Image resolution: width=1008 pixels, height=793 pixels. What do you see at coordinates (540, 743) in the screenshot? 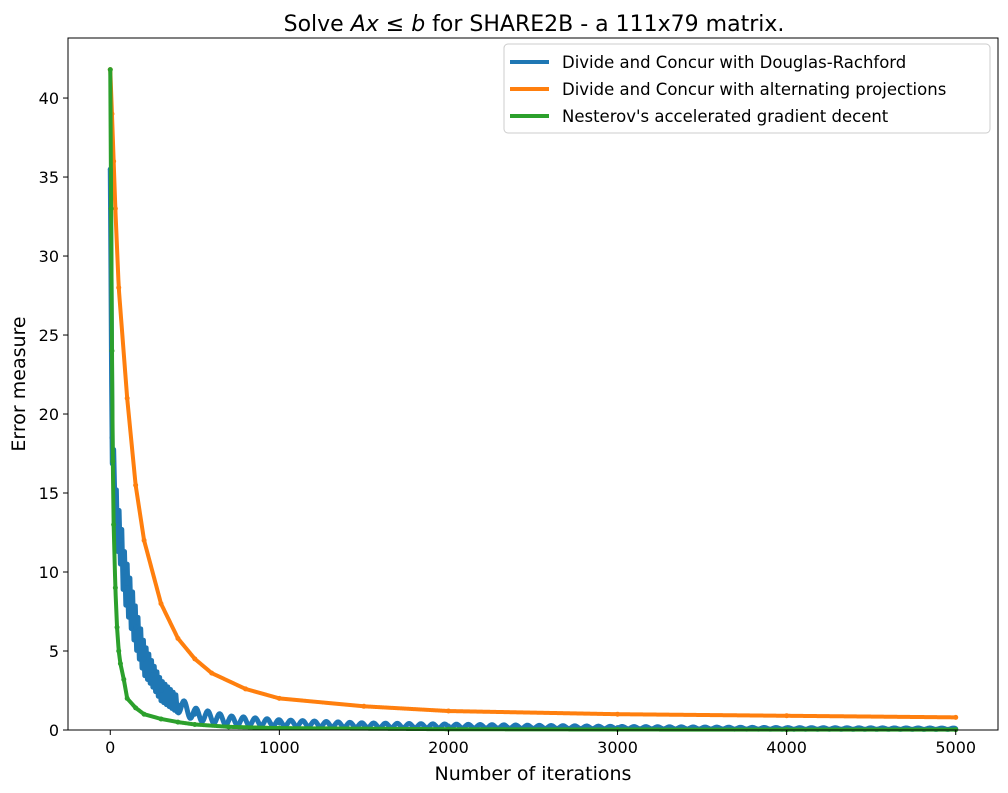
I see `x-axis-ticks: 0 1000 2000 3000 4000 5000` at bounding box center [540, 743].